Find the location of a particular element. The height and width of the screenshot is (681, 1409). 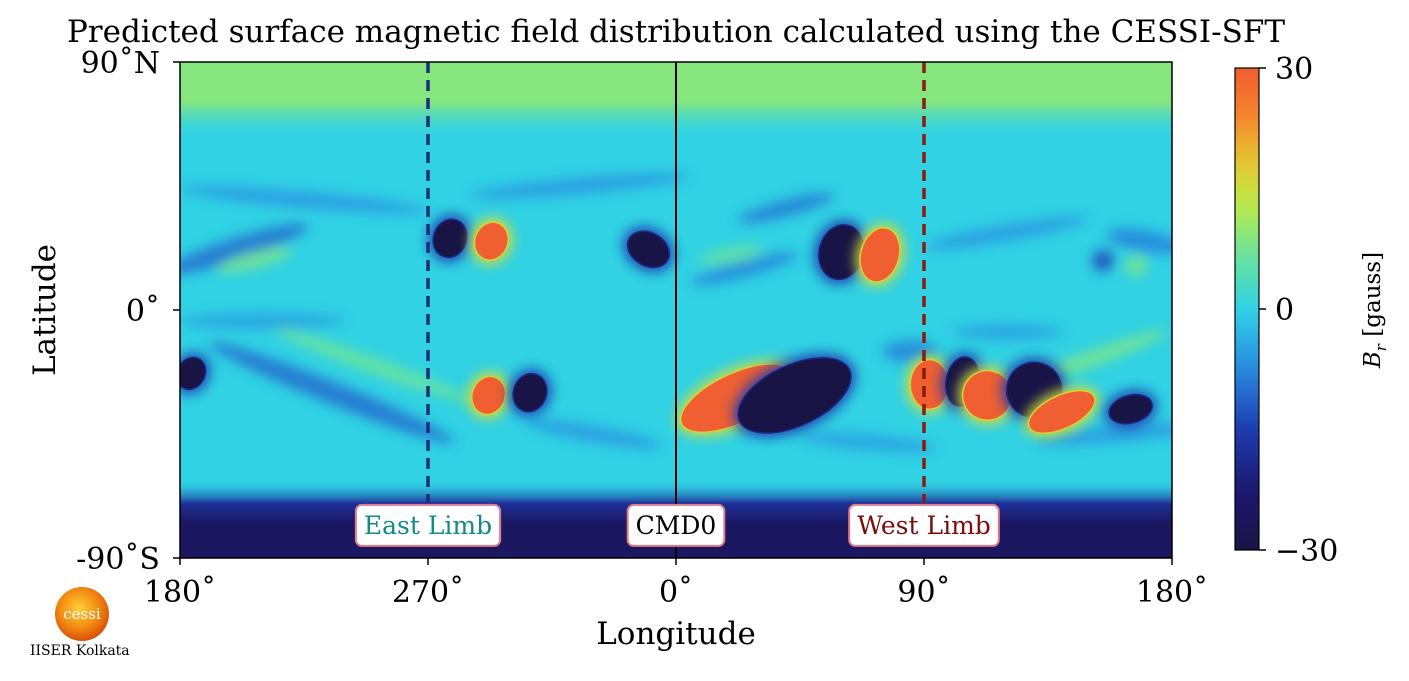

y-tick-label: -90˚S is located at coordinates (118, 559).